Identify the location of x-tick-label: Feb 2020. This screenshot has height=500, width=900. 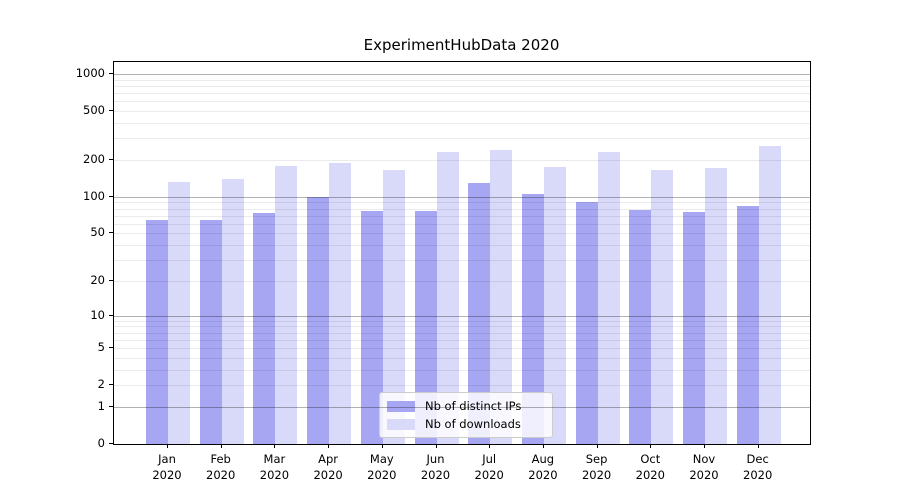
(221, 467).